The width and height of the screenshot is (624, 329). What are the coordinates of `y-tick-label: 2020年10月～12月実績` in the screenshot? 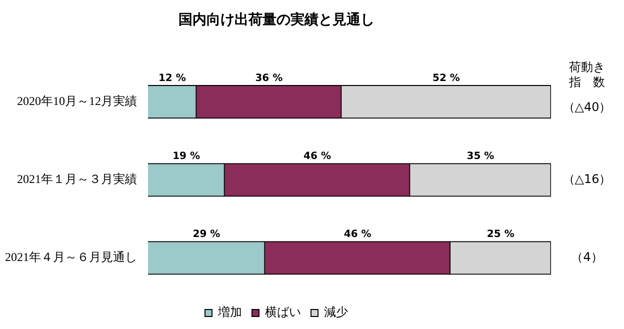 It's located at (77, 101).